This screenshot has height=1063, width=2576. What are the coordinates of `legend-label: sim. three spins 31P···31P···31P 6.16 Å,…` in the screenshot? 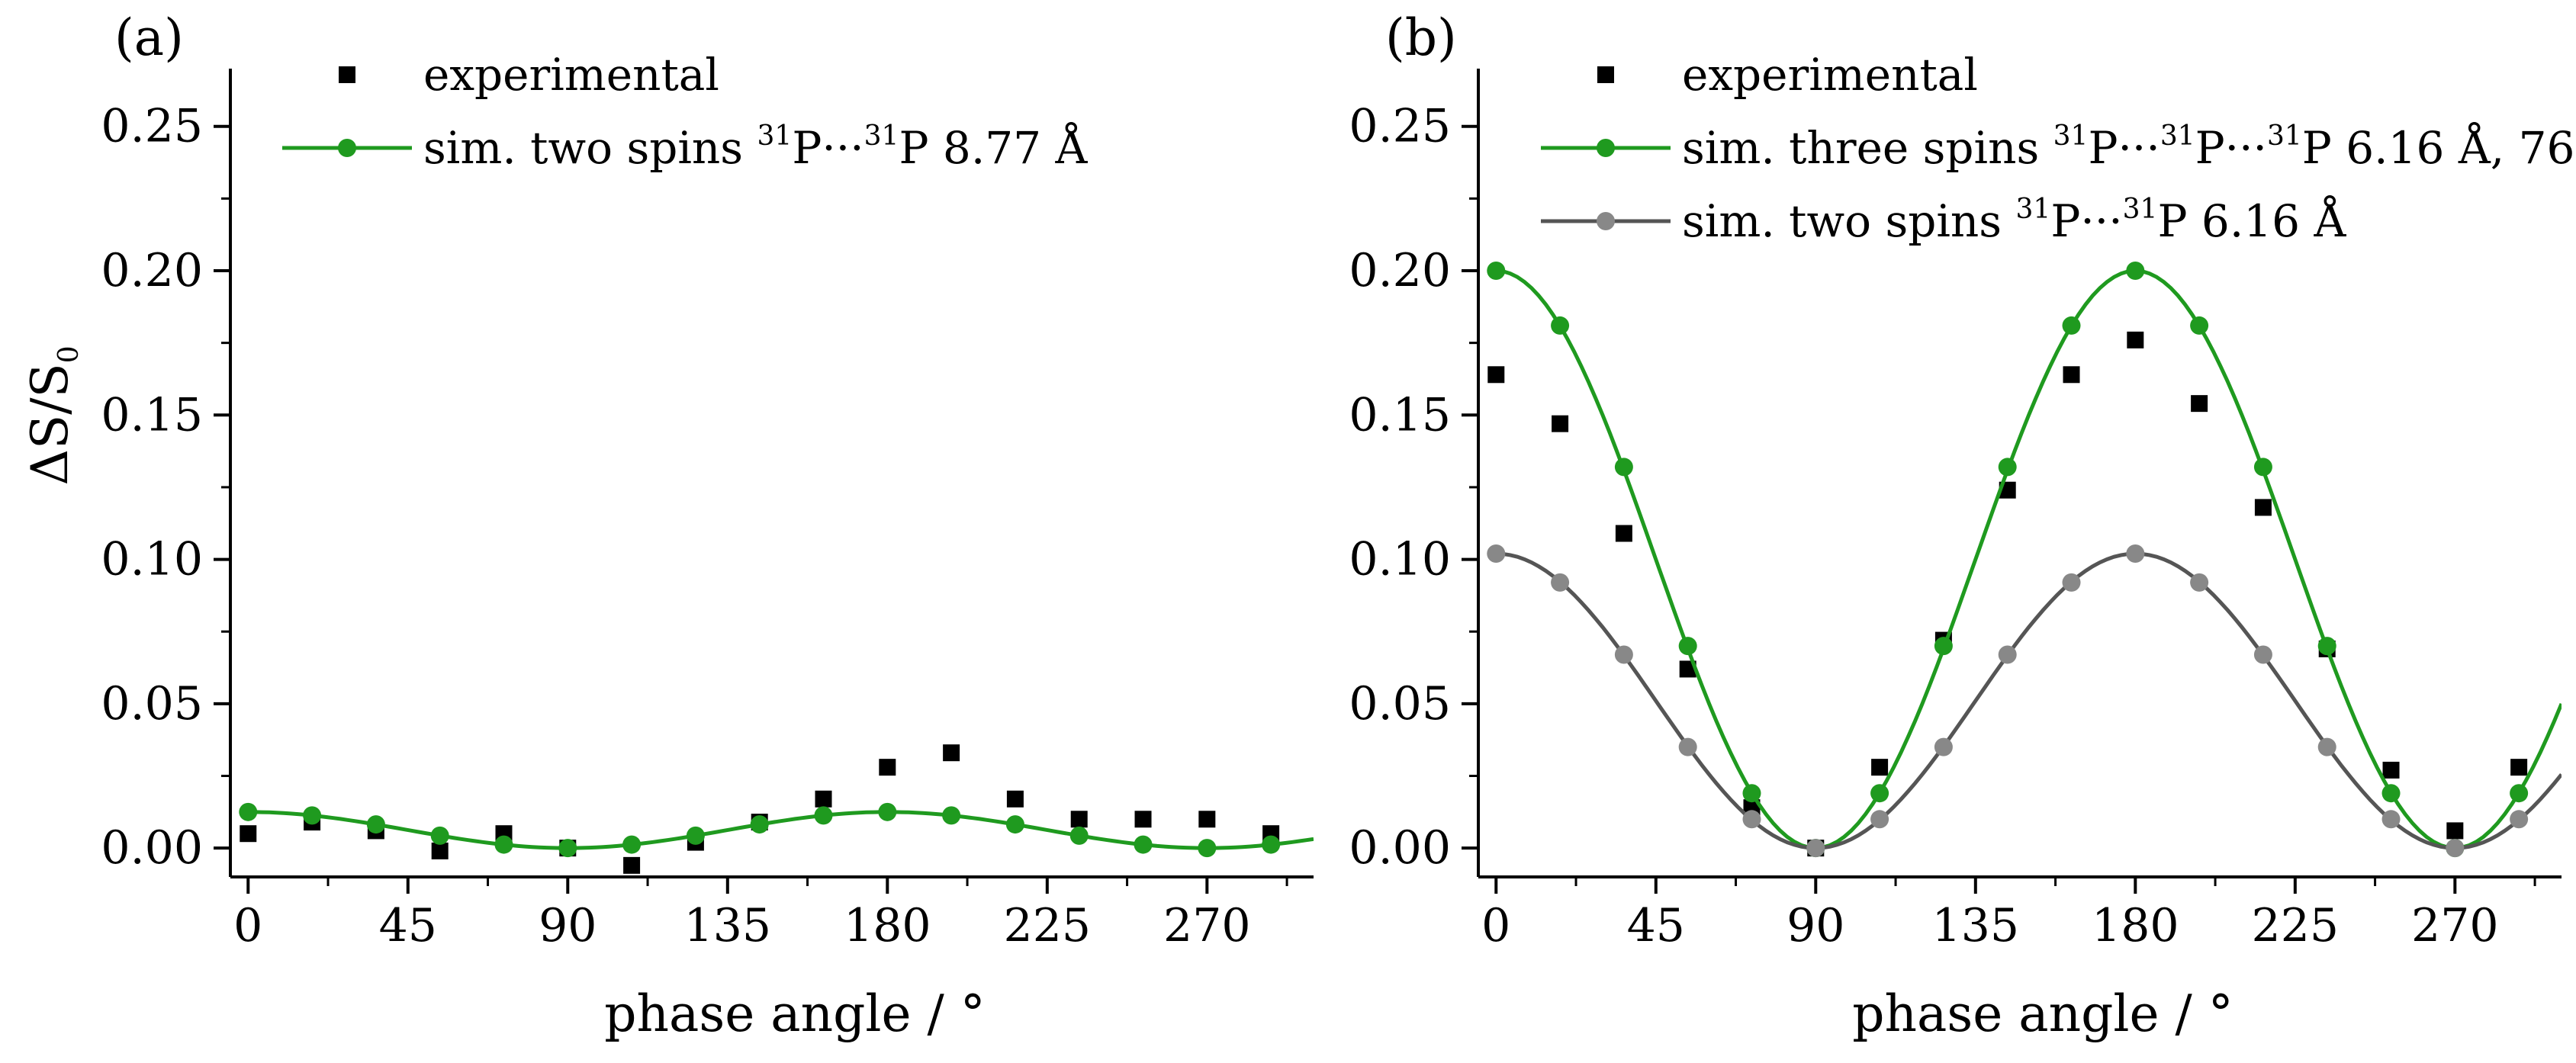 It's located at (2129, 147).